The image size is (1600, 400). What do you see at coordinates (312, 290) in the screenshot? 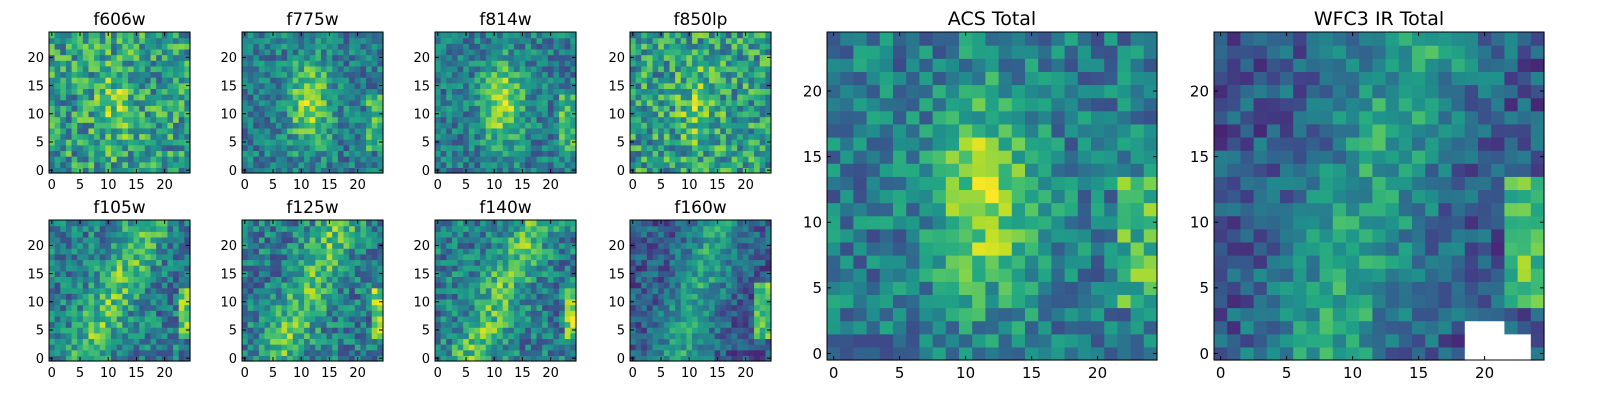
I see `axes-frame` at bounding box center [312, 290].